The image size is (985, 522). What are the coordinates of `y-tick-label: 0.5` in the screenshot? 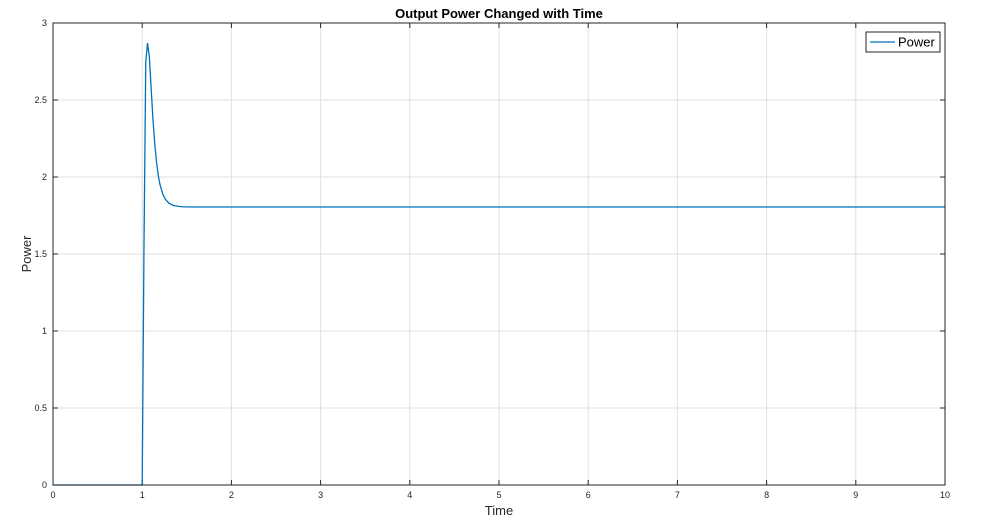 It's located at (40, 408).